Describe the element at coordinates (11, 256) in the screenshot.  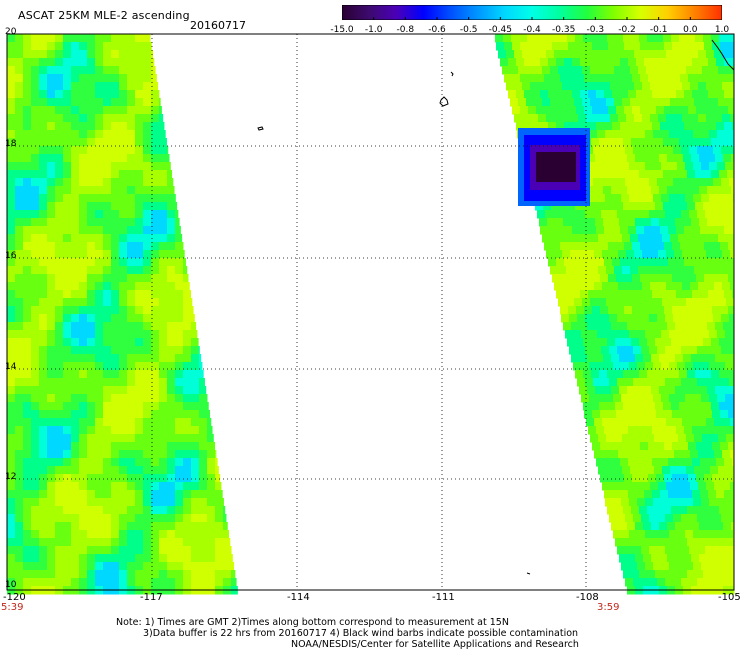
I see `lat-tick-label: 16` at that location.